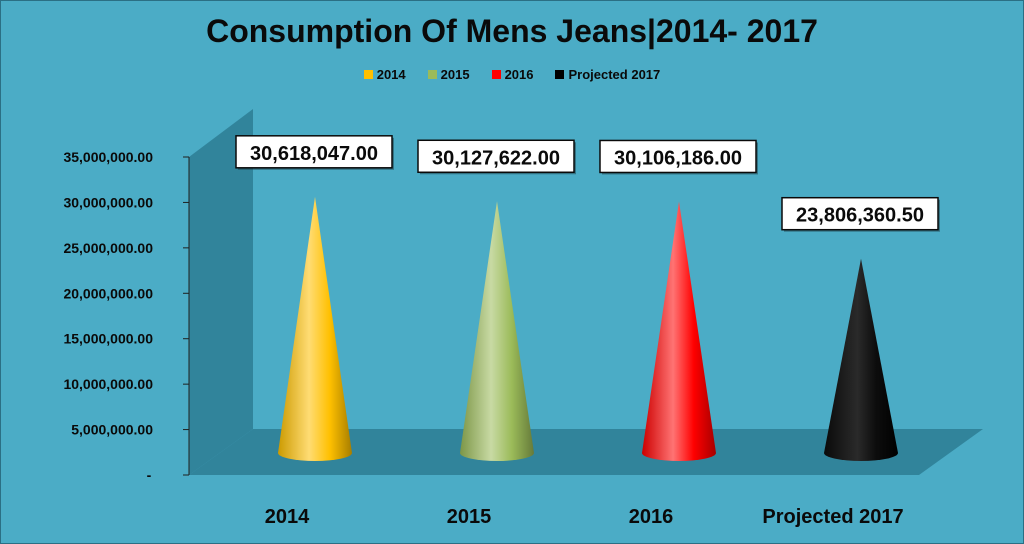  I want to click on legend-item: 2015, so click(448, 74).